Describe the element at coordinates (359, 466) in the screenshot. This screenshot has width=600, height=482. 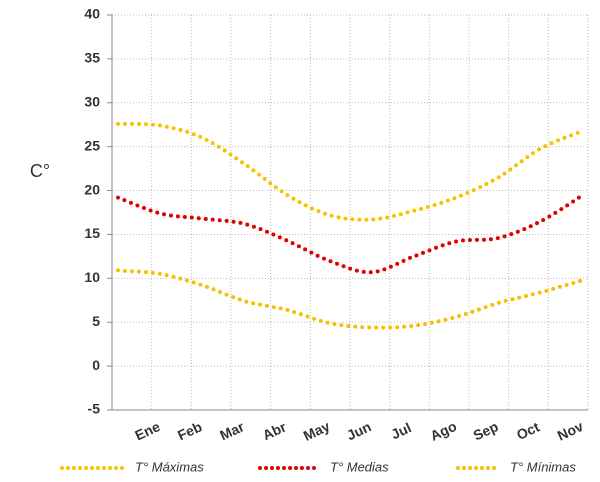
I see `legend-label: T° Medias` at that location.